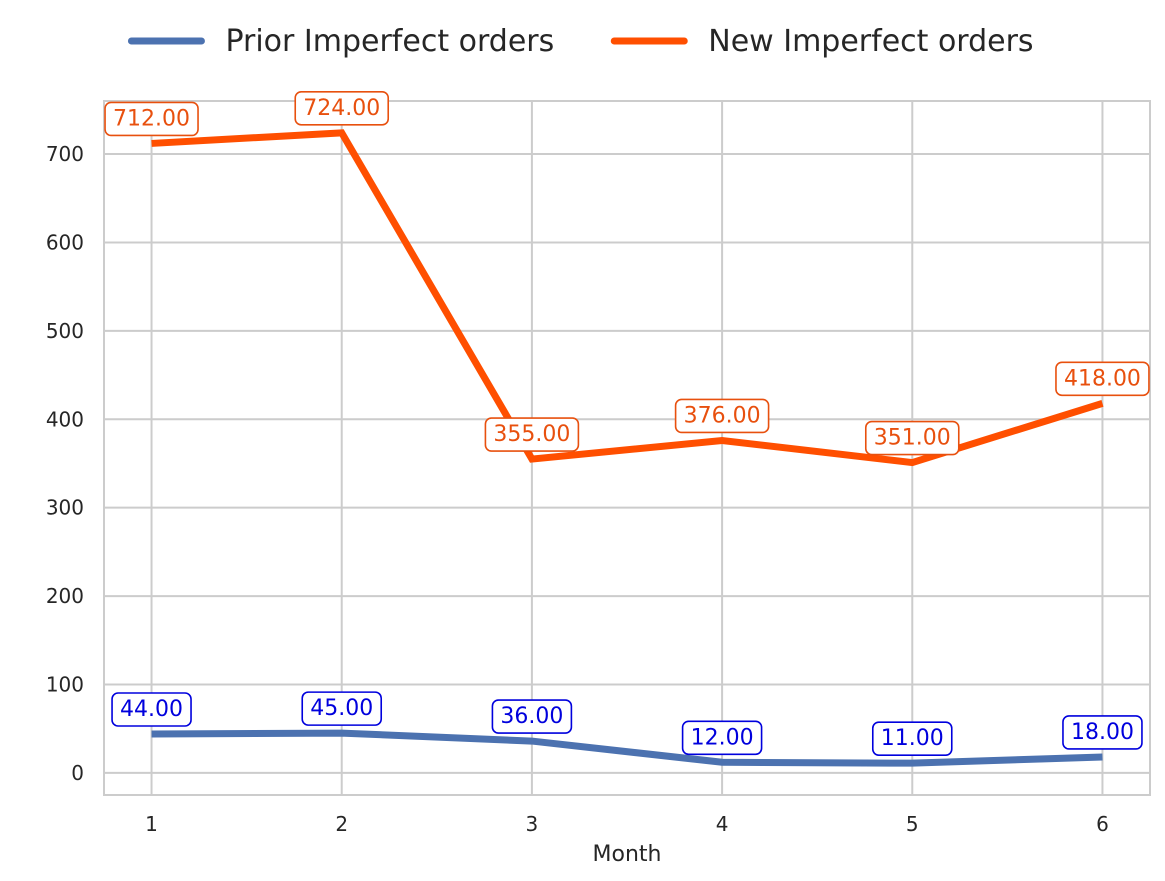  What do you see at coordinates (1102, 824) in the screenshot?
I see `x-tick-label: 6` at bounding box center [1102, 824].